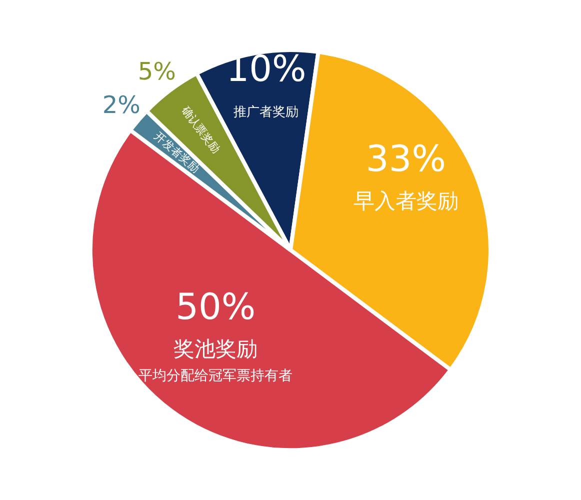 The width and height of the screenshot is (581, 500). What do you see at coordinates (121, 105) in the screenshot?
I see `data-label: 2%` at bounding box center [121, 105].